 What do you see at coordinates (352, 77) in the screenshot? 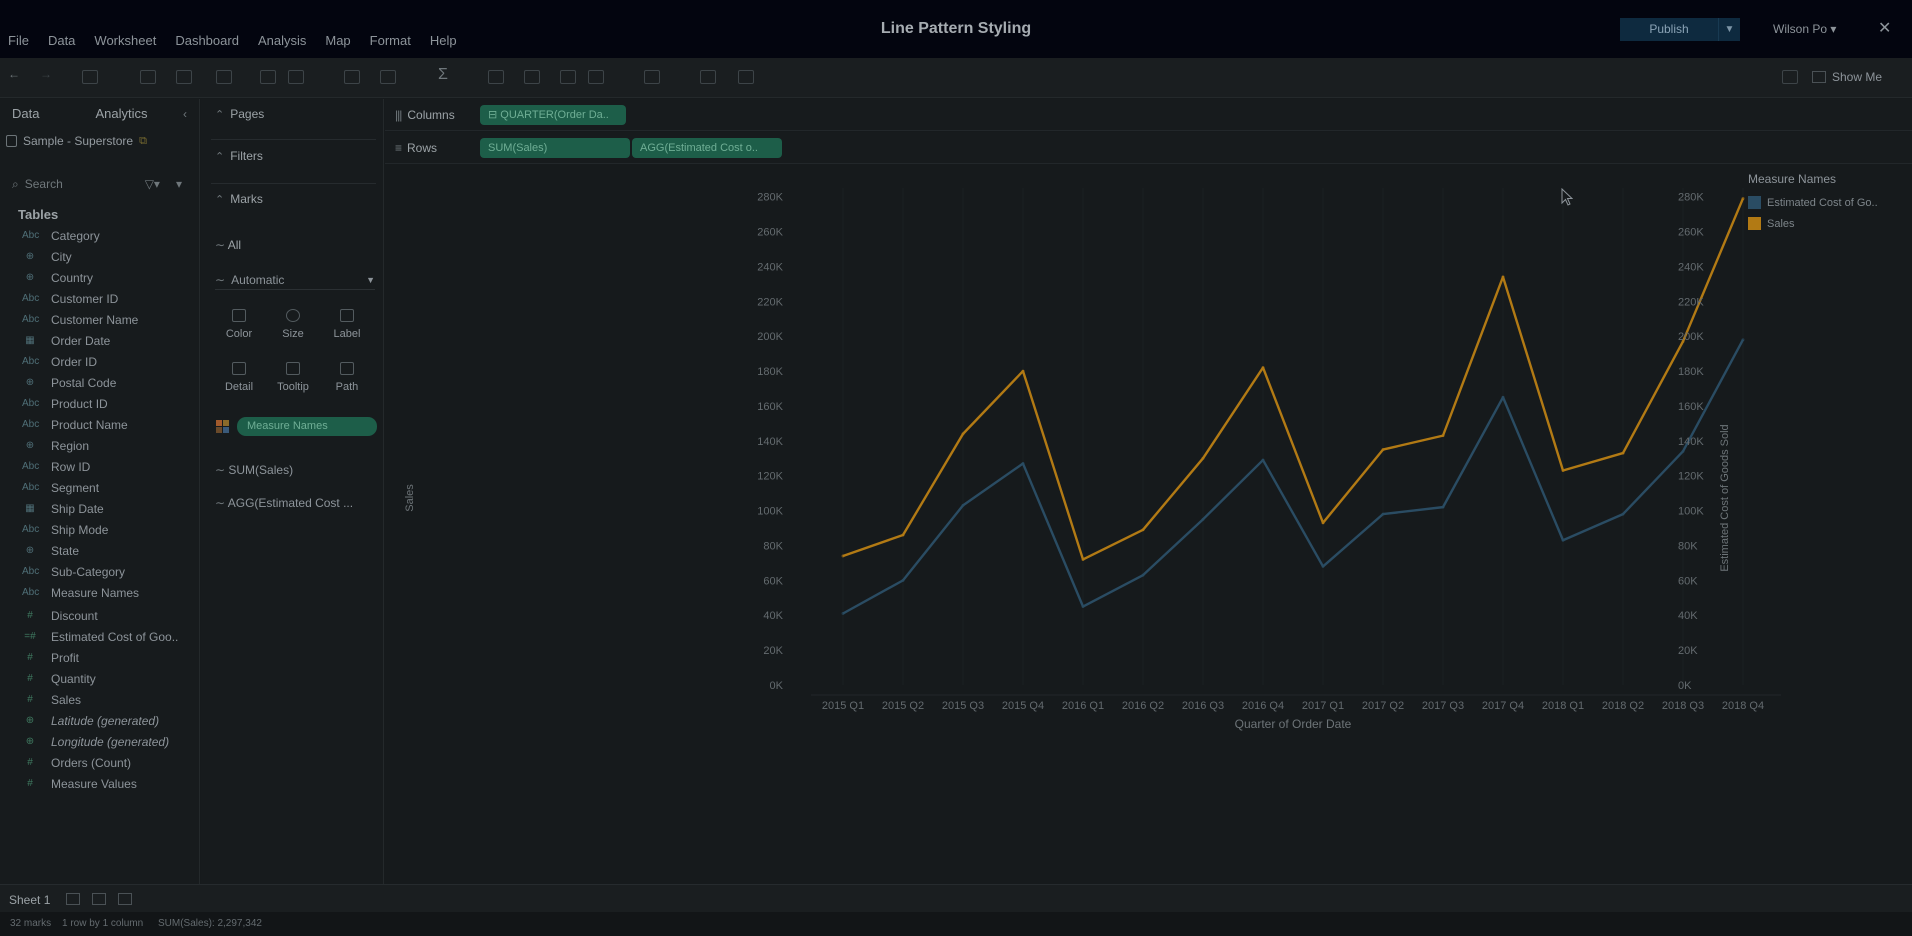
I see `swap-icon` at bounding box center [352, 77].